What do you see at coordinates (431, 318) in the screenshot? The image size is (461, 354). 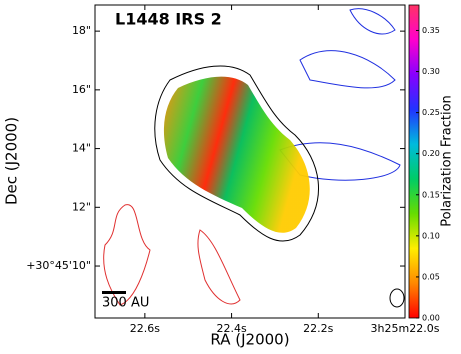 I see `colorbar-tick-label: 0.00` at bounding box center [431, 318].